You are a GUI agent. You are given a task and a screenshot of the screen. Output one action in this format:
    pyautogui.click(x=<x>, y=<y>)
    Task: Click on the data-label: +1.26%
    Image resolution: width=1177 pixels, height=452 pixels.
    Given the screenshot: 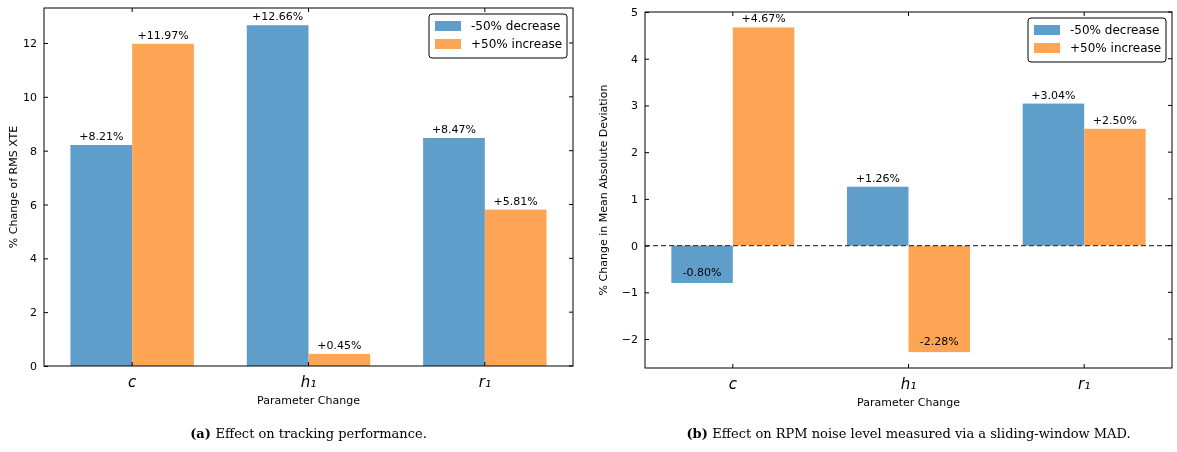 What is the action you would take?
    pyautogui.click(x=877, y=178)
    